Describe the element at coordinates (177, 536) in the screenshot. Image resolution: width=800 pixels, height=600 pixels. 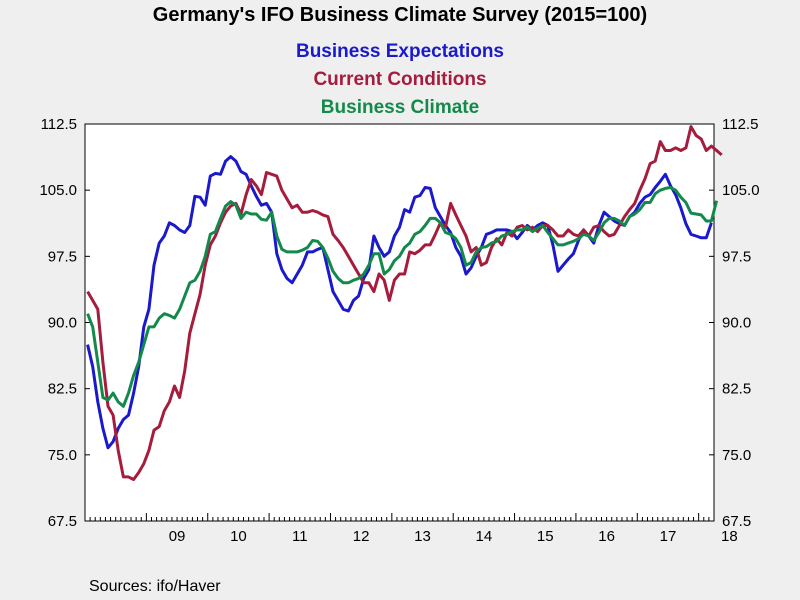
I see `x-tick-label: 09` at that location.